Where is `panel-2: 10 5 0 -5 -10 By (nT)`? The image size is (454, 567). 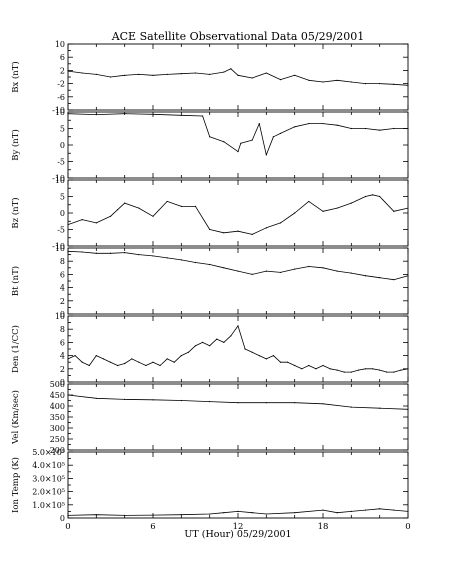
panel-2: 10 5 0 -5 -10 By (nT) is located at coordinates (209, 145).